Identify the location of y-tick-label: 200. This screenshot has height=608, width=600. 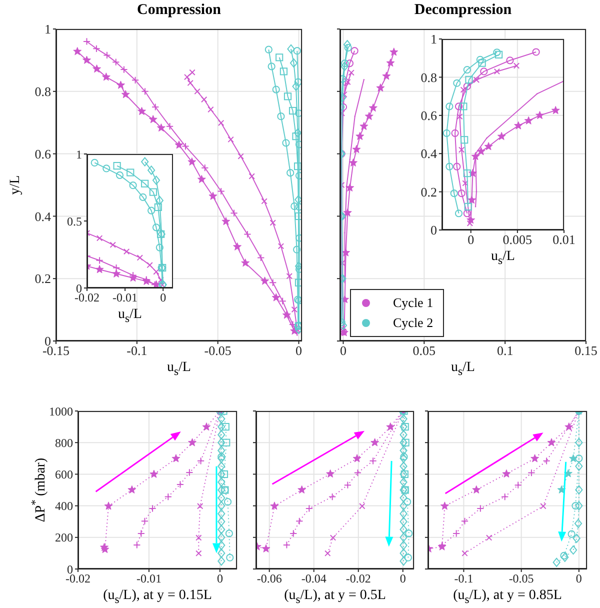
(64, 537).